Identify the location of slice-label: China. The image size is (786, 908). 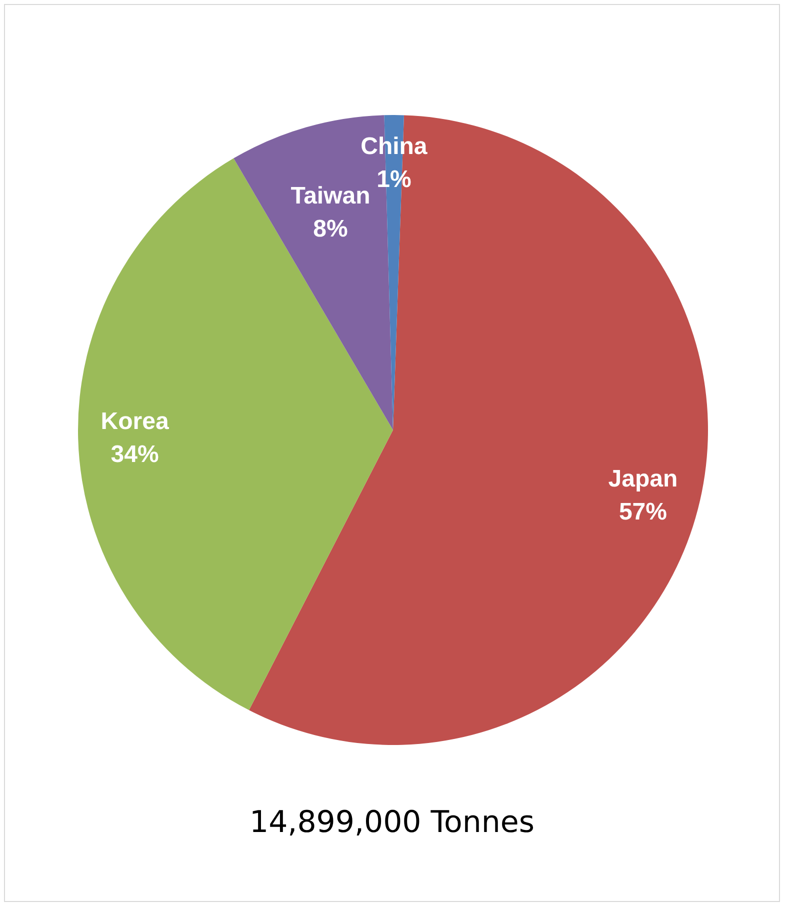
(394, 146).